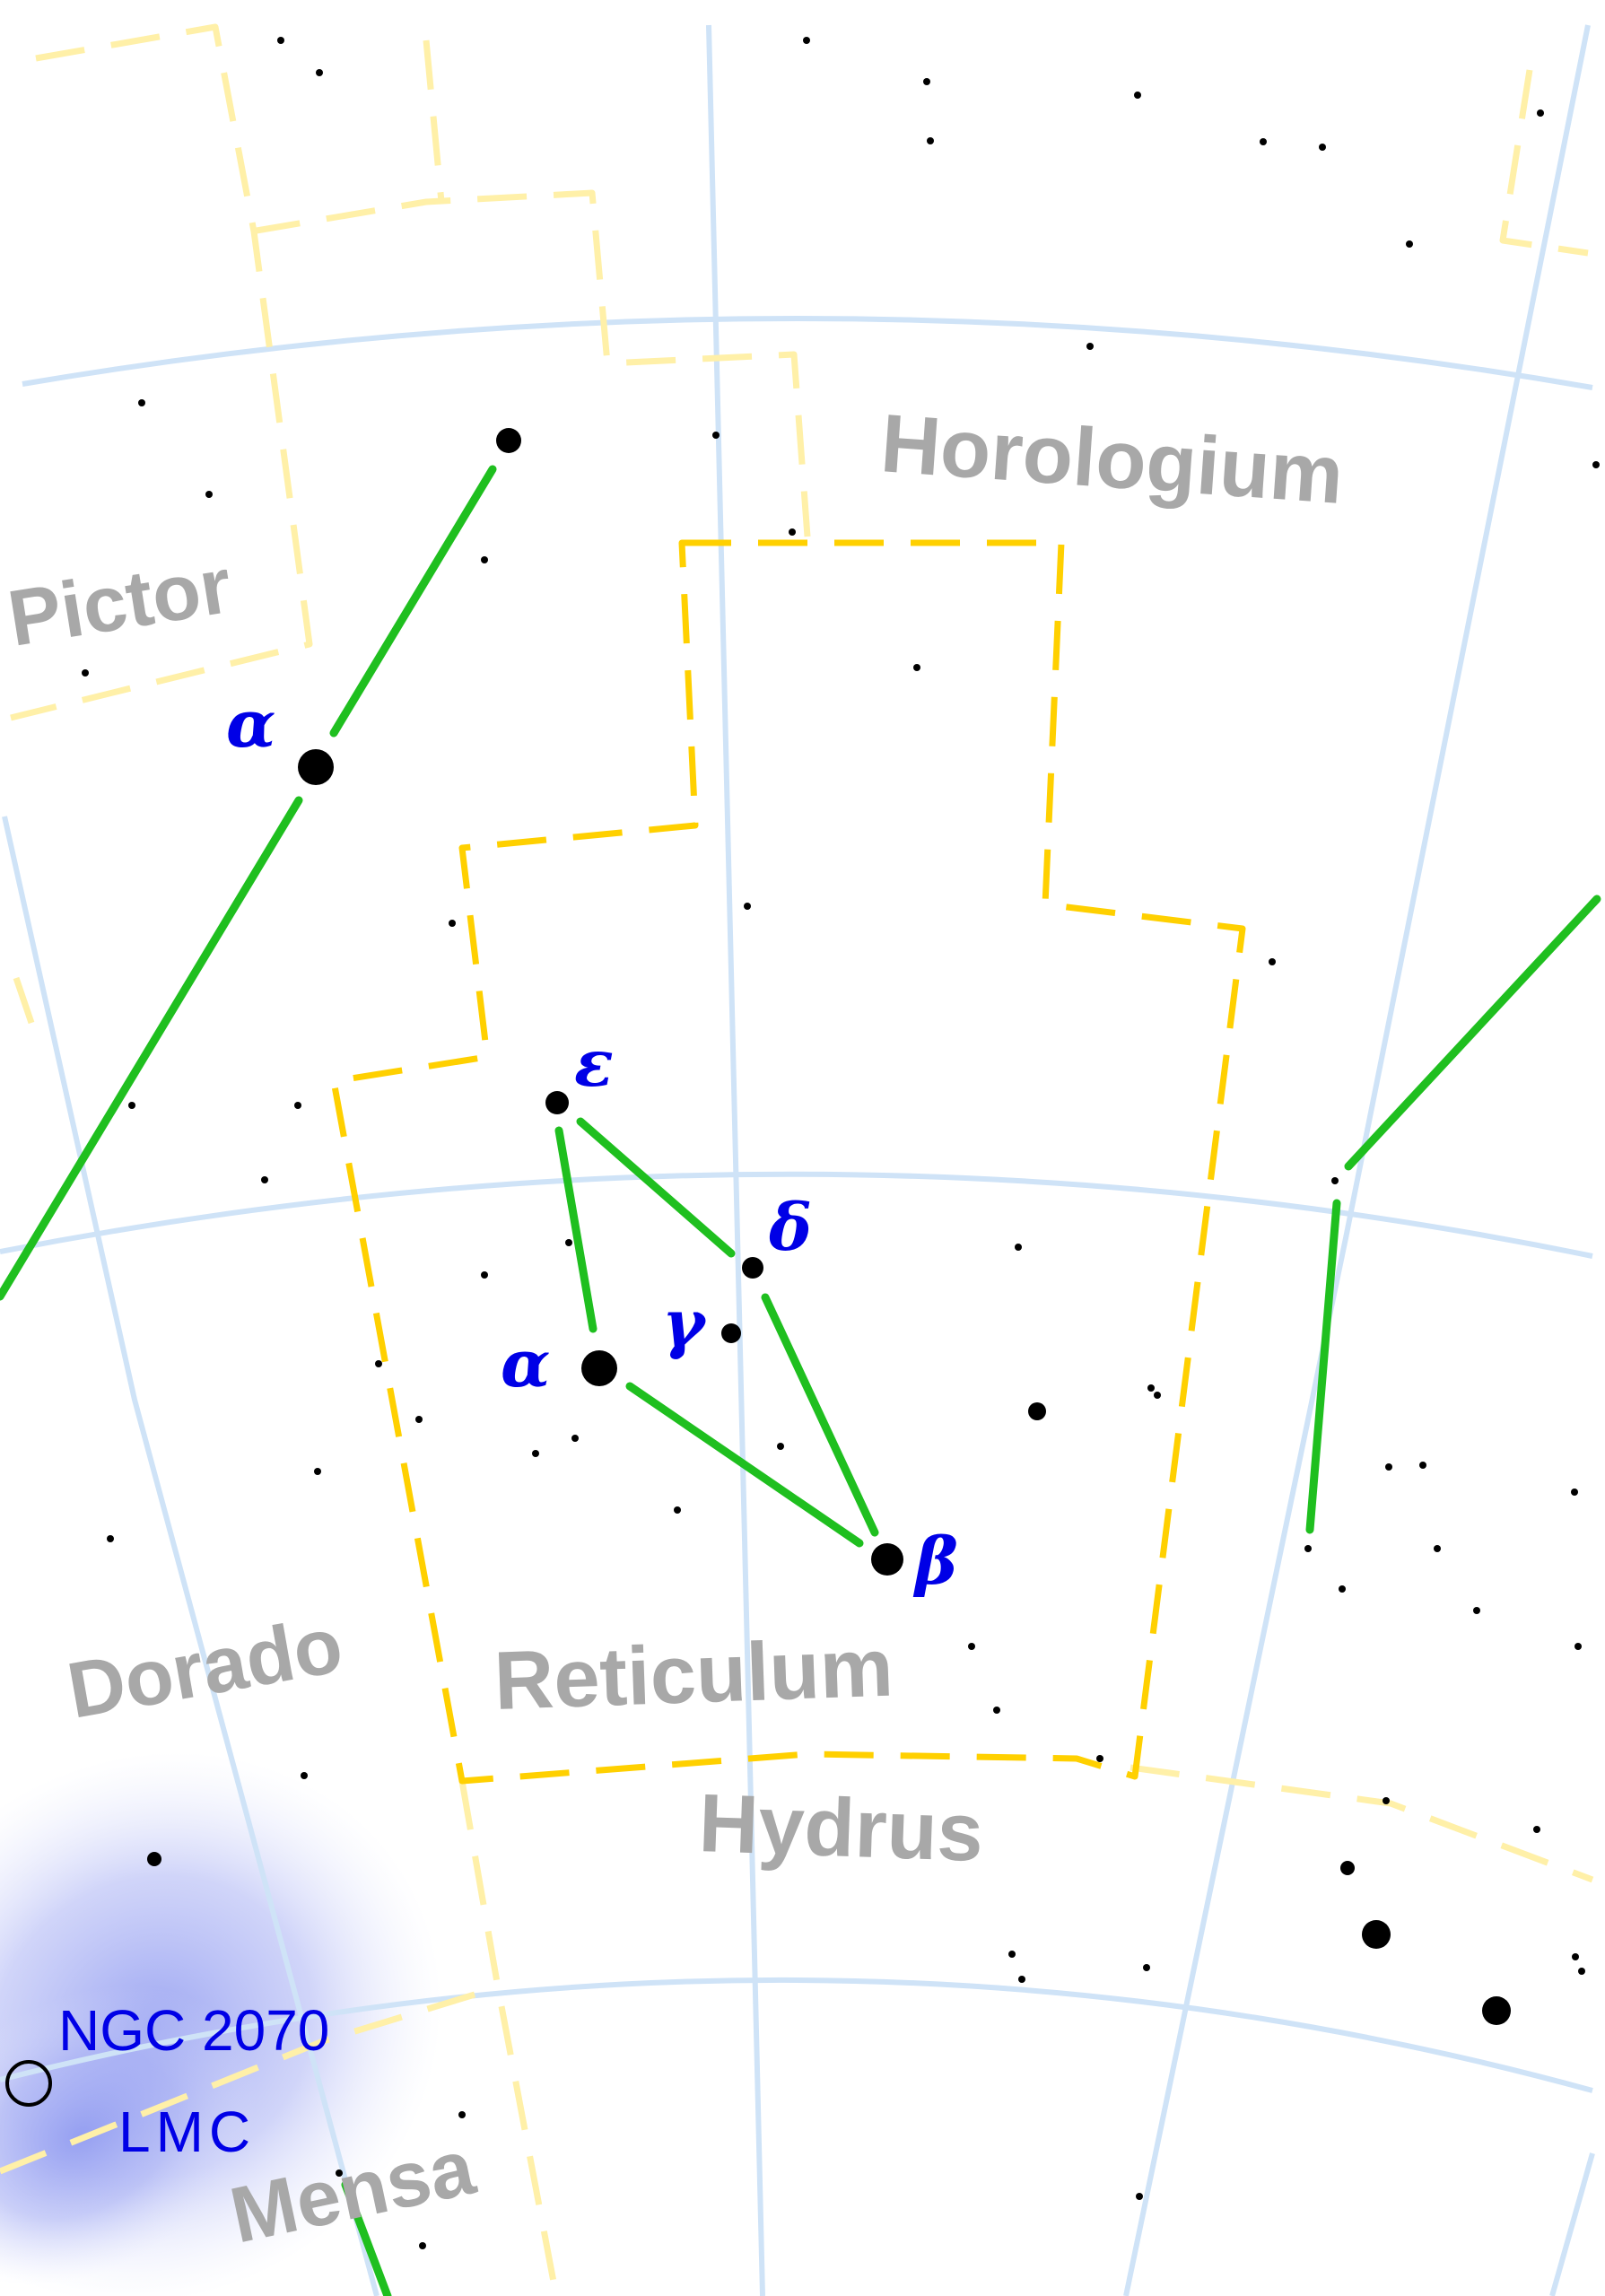 The height and width of the screenshot is (2296, 1605). What do you see at coordinates (790, 1227) in the screenshot?
I see `label-reticulum-delta: δ` at bounding box center [790, 1227].